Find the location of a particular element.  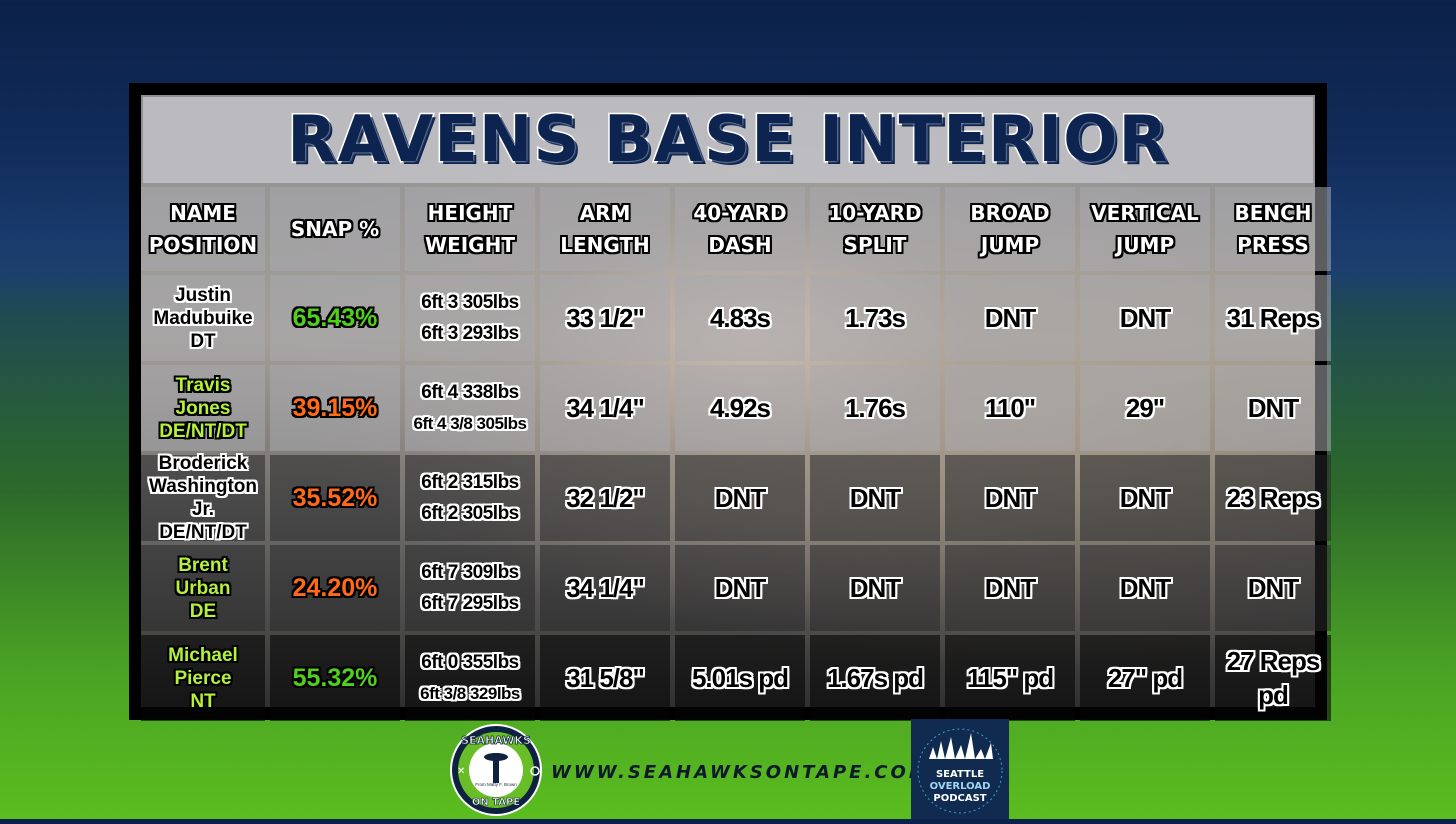

column-header: ARM LENGTH is located at coordinates (605, 229).